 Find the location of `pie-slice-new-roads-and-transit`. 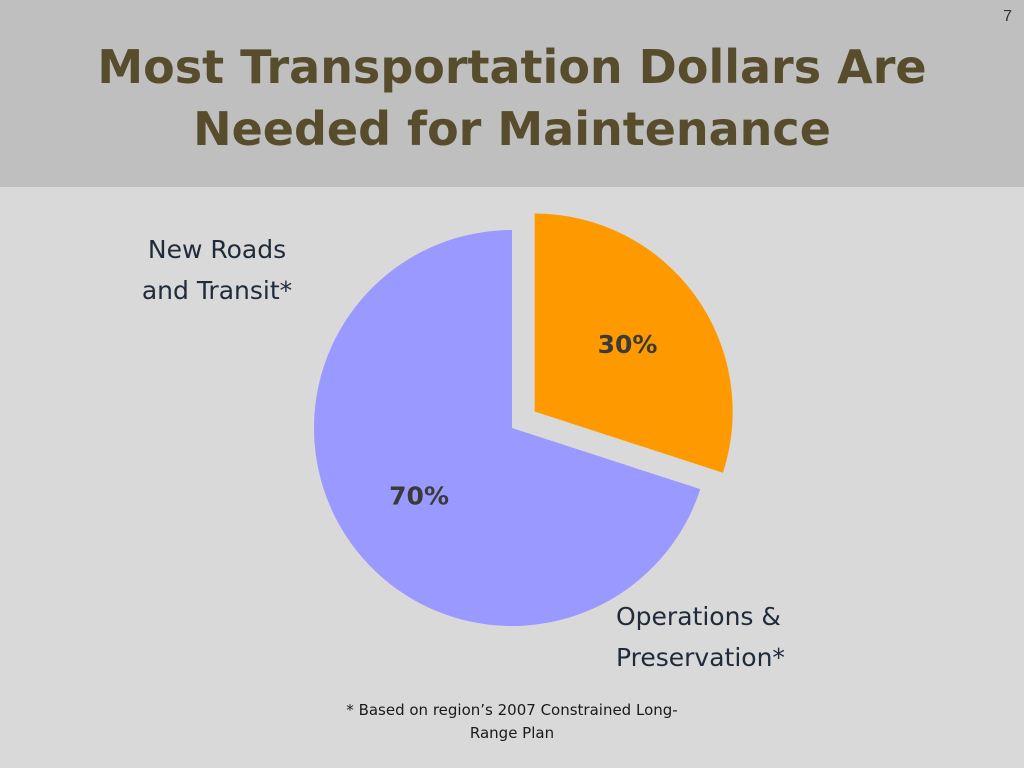

pie-slice-new-roads-and-transit is located at coordinates (633, 343).